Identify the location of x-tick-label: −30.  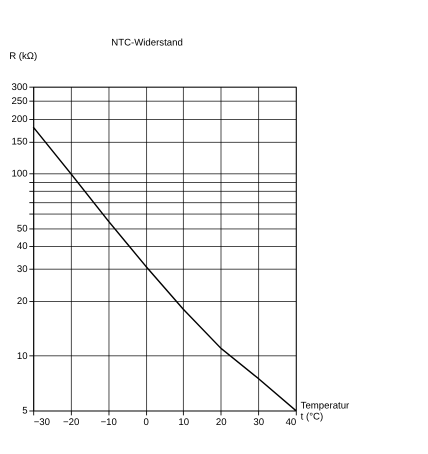
(42, 422).